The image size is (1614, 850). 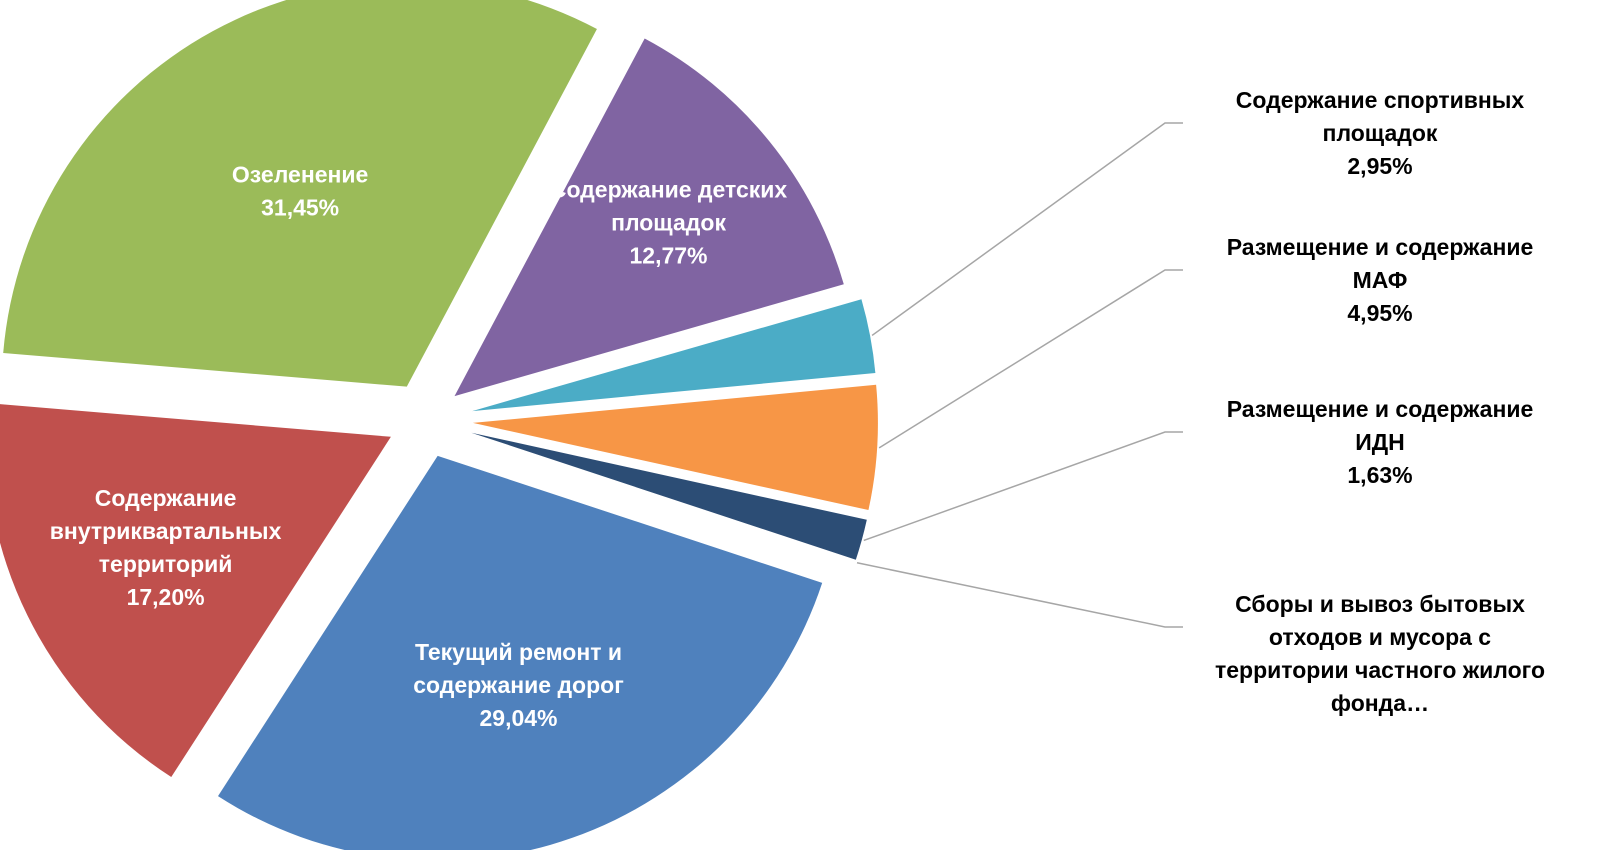 I want to click on data-label-value: 4,95%, so click(x=1379, y=313).